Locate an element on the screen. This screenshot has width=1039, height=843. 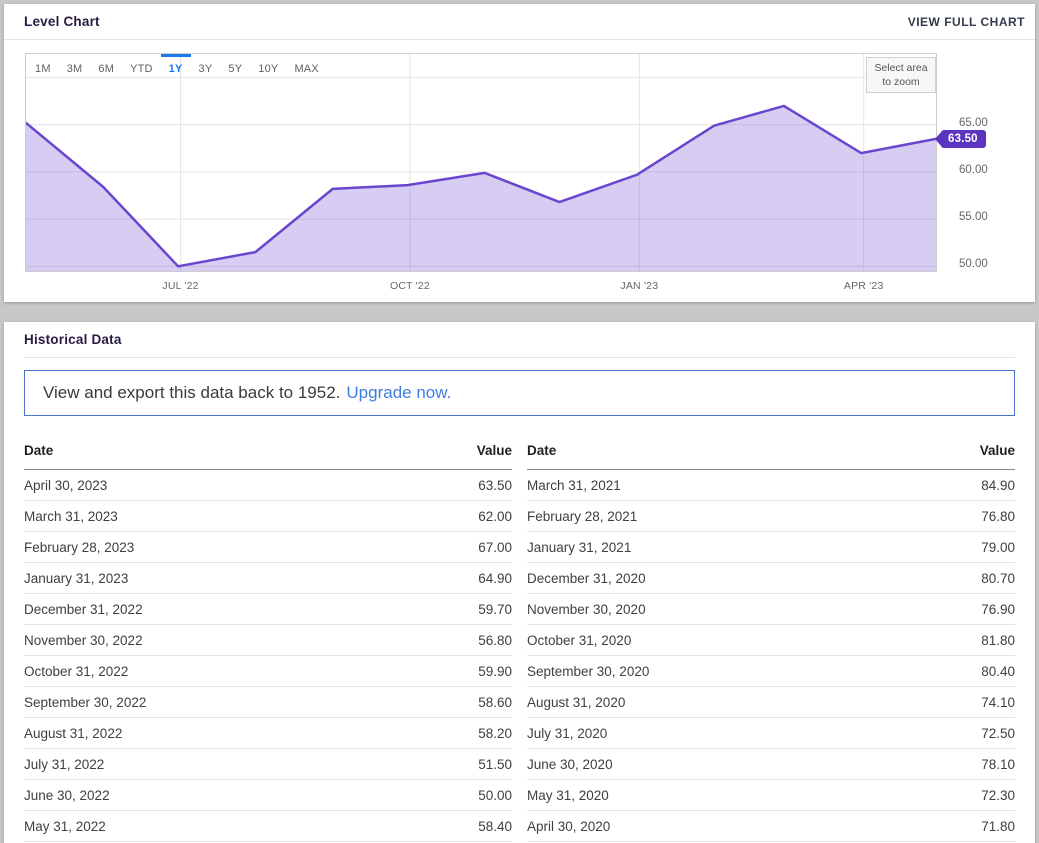
x-axis-tick-label: APR '23 is located at coordinates (863, 286).